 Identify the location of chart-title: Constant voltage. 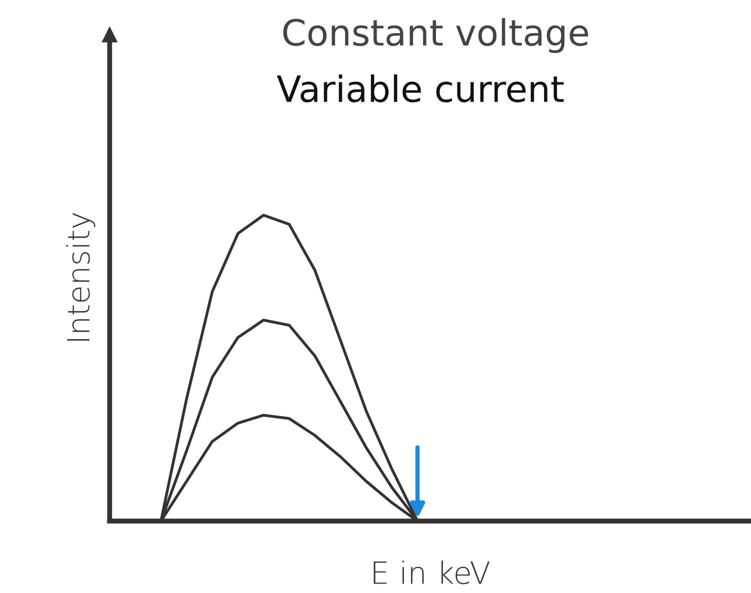
(435, 36).